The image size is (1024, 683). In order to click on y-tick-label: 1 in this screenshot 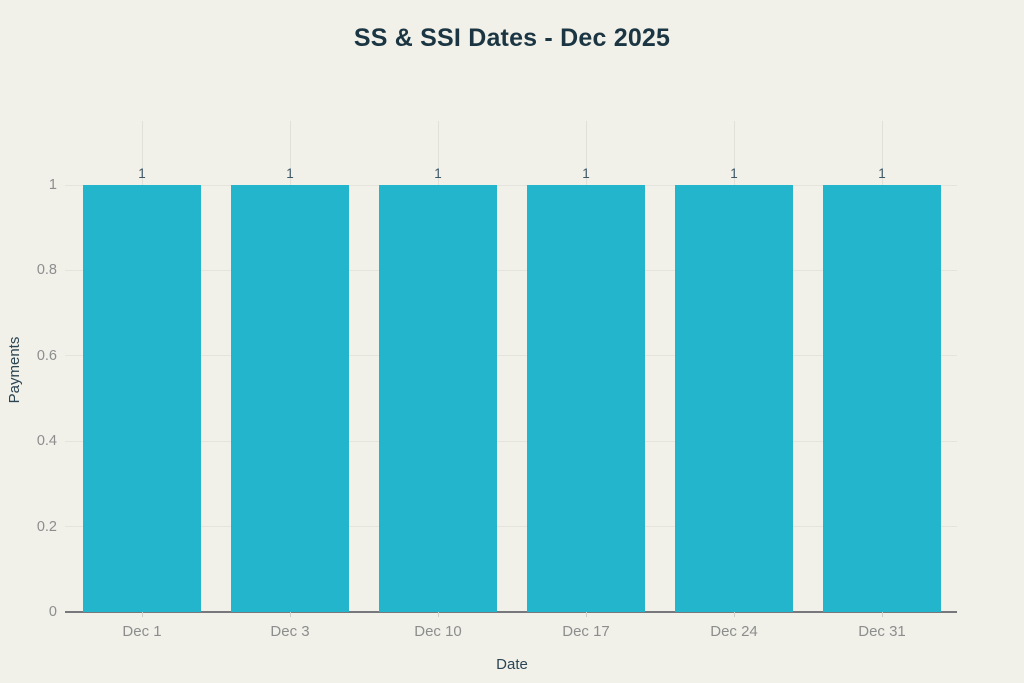, I will do `click(52, 185)`.